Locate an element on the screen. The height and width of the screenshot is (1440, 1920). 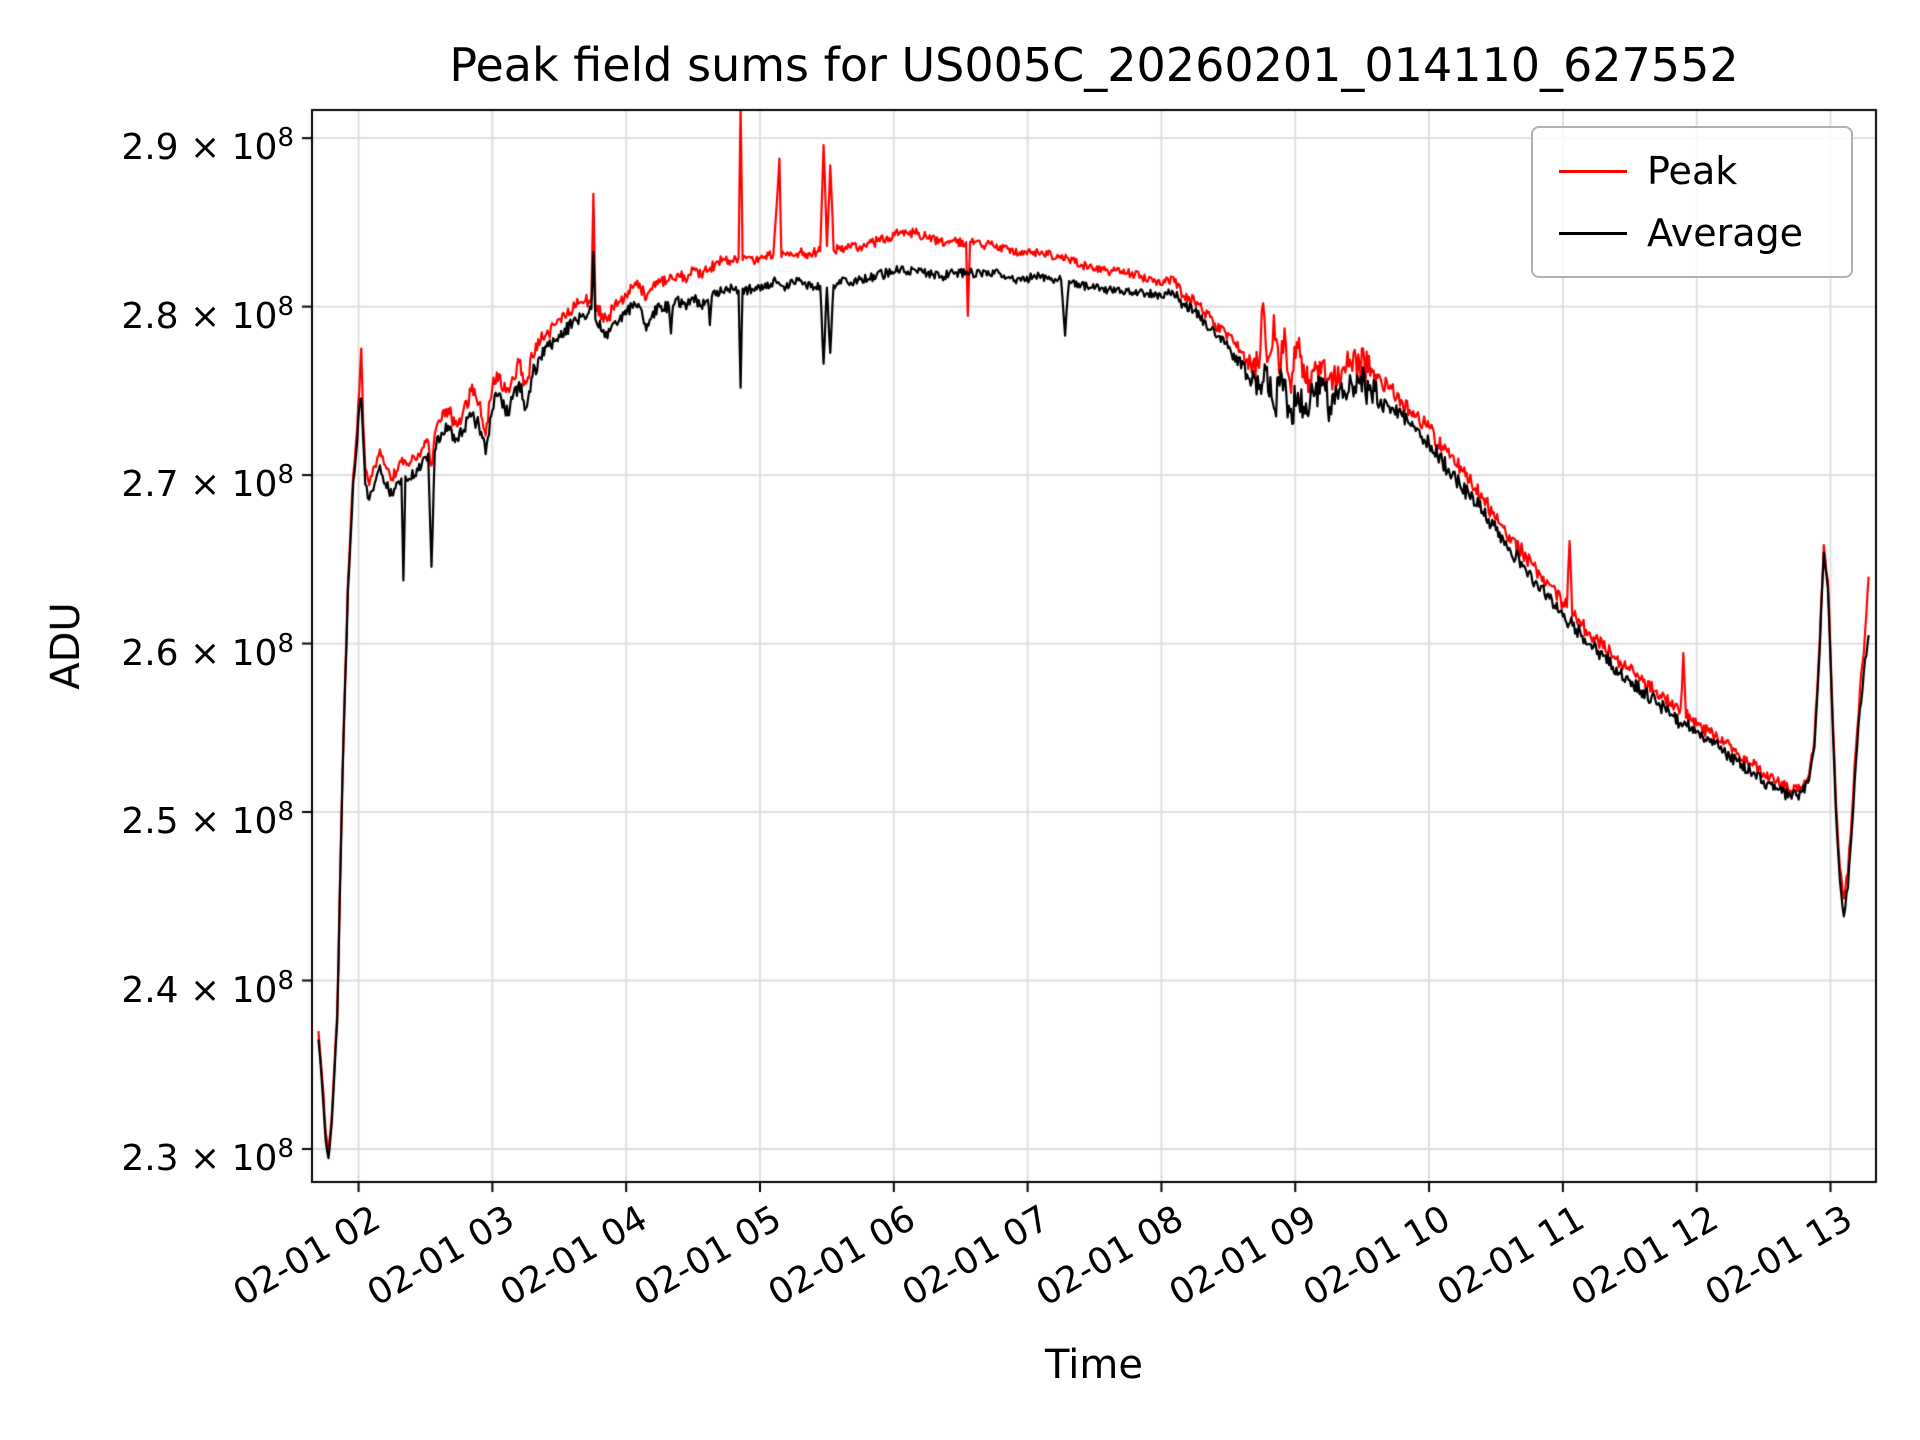
y-tick-label: 2.4 × 108 is located at coordinates (207, 988).